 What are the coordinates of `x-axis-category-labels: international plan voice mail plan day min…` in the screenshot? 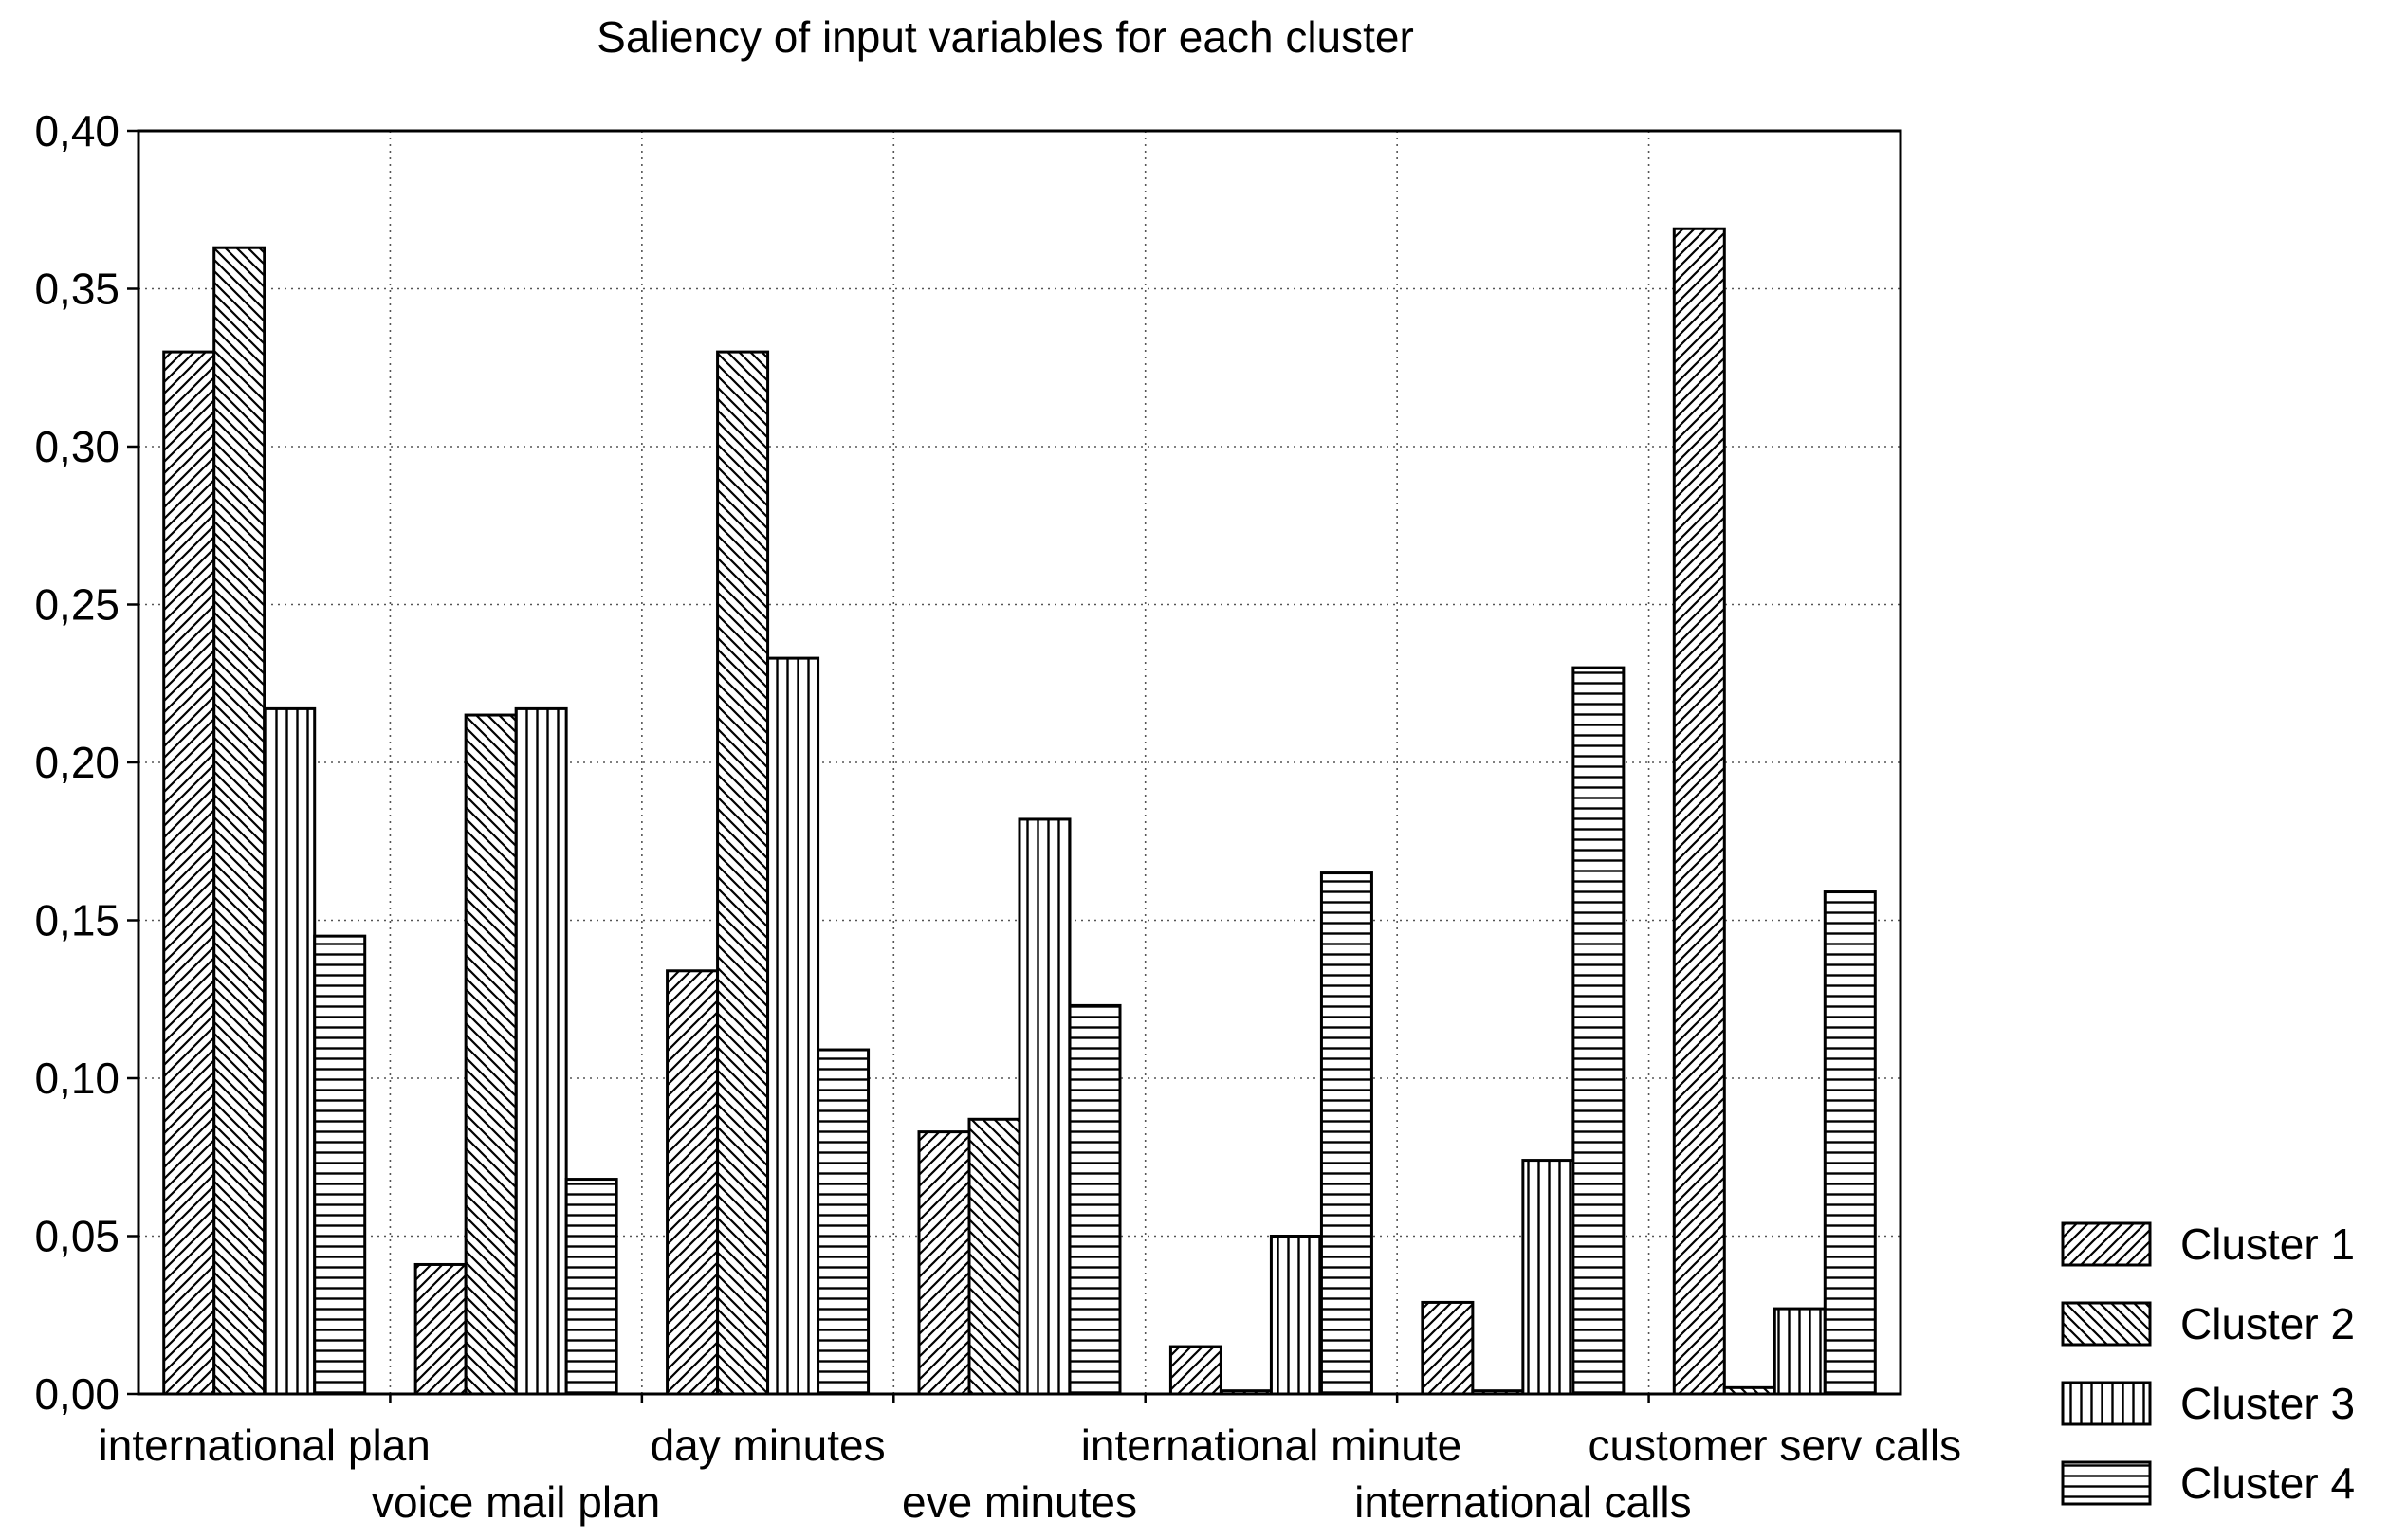 It's located at (1030, 1474).